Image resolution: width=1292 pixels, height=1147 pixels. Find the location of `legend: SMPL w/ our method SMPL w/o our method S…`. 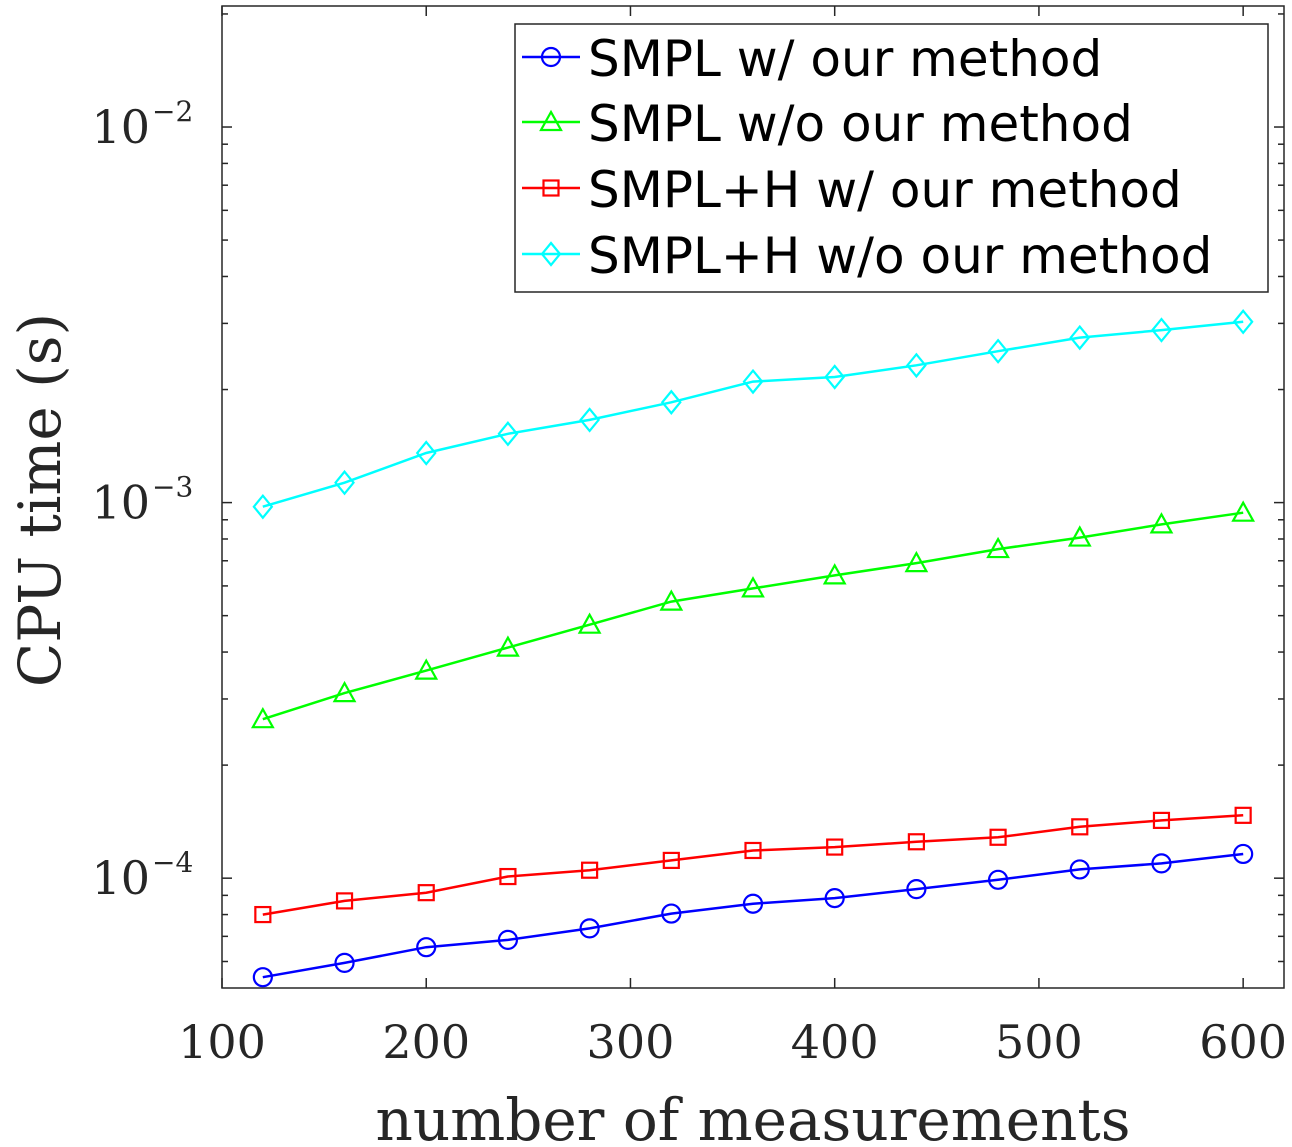

legend: SMPL w/ our method SMPL w/o our method S… is located at coordinates (891, 158).